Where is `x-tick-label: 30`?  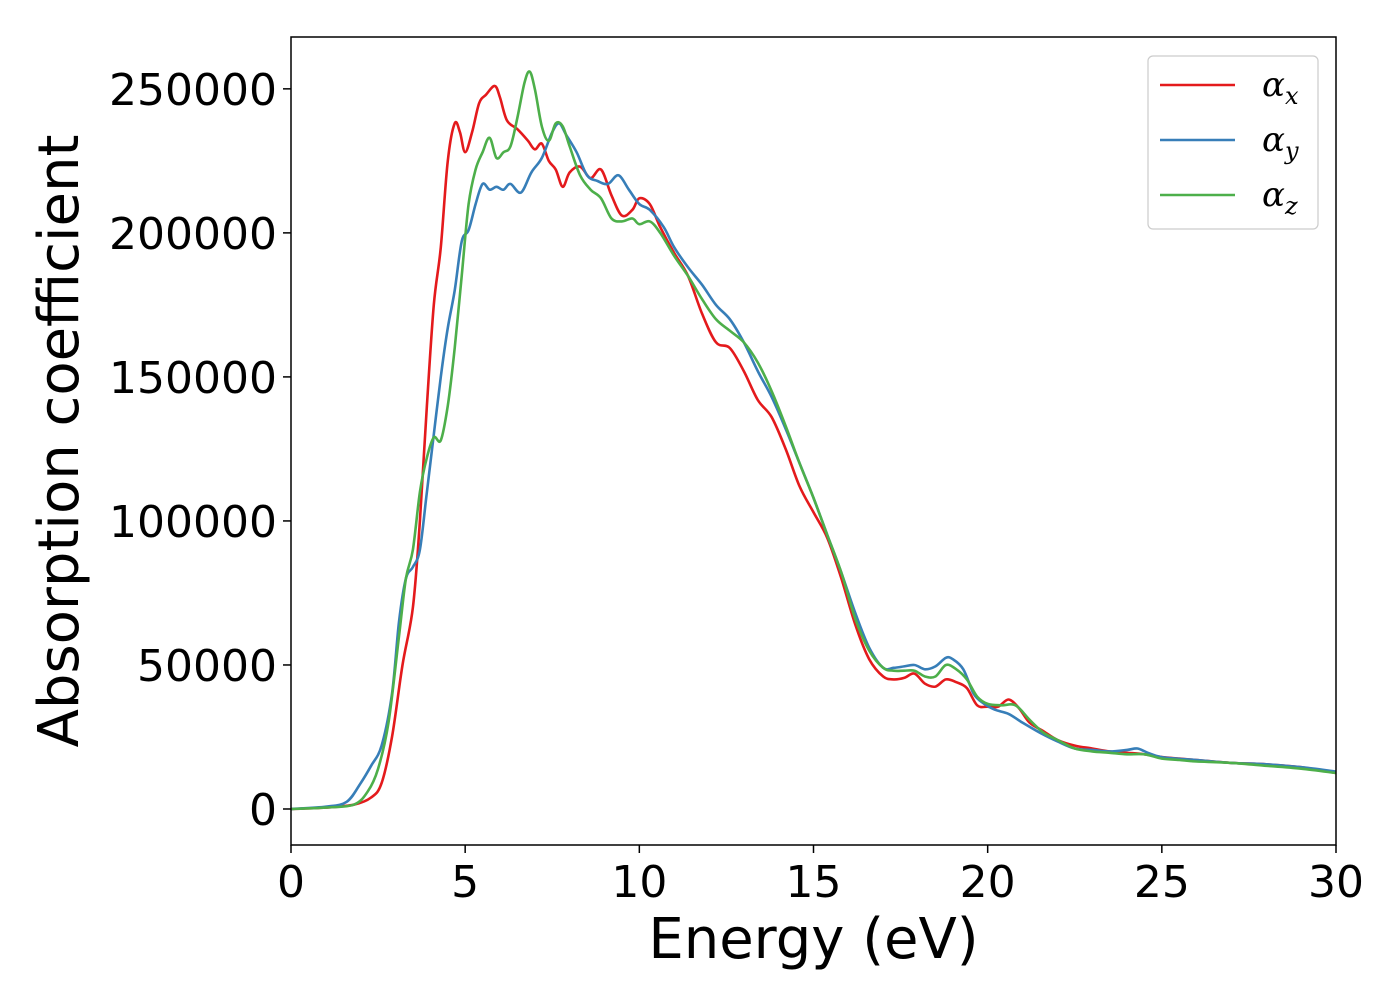
x-tick-label: 30 is located at coordinates (1336, 882).